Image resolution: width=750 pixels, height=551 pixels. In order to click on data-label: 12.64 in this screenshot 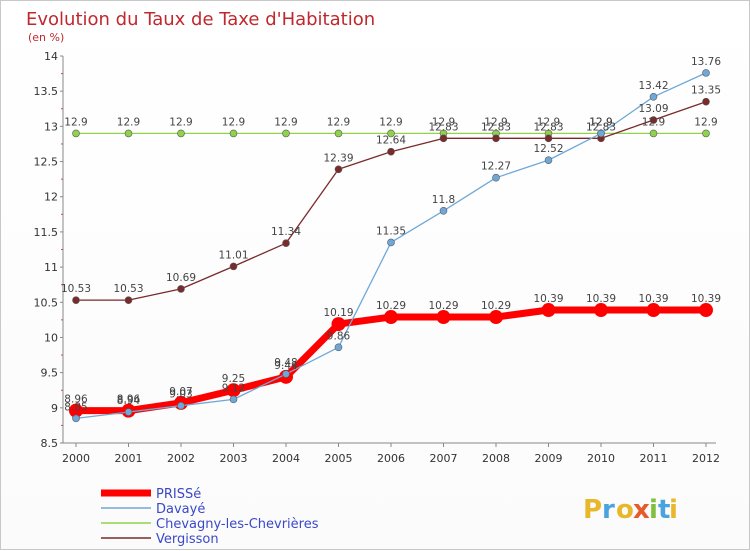, I will do `click(391, 141)`.